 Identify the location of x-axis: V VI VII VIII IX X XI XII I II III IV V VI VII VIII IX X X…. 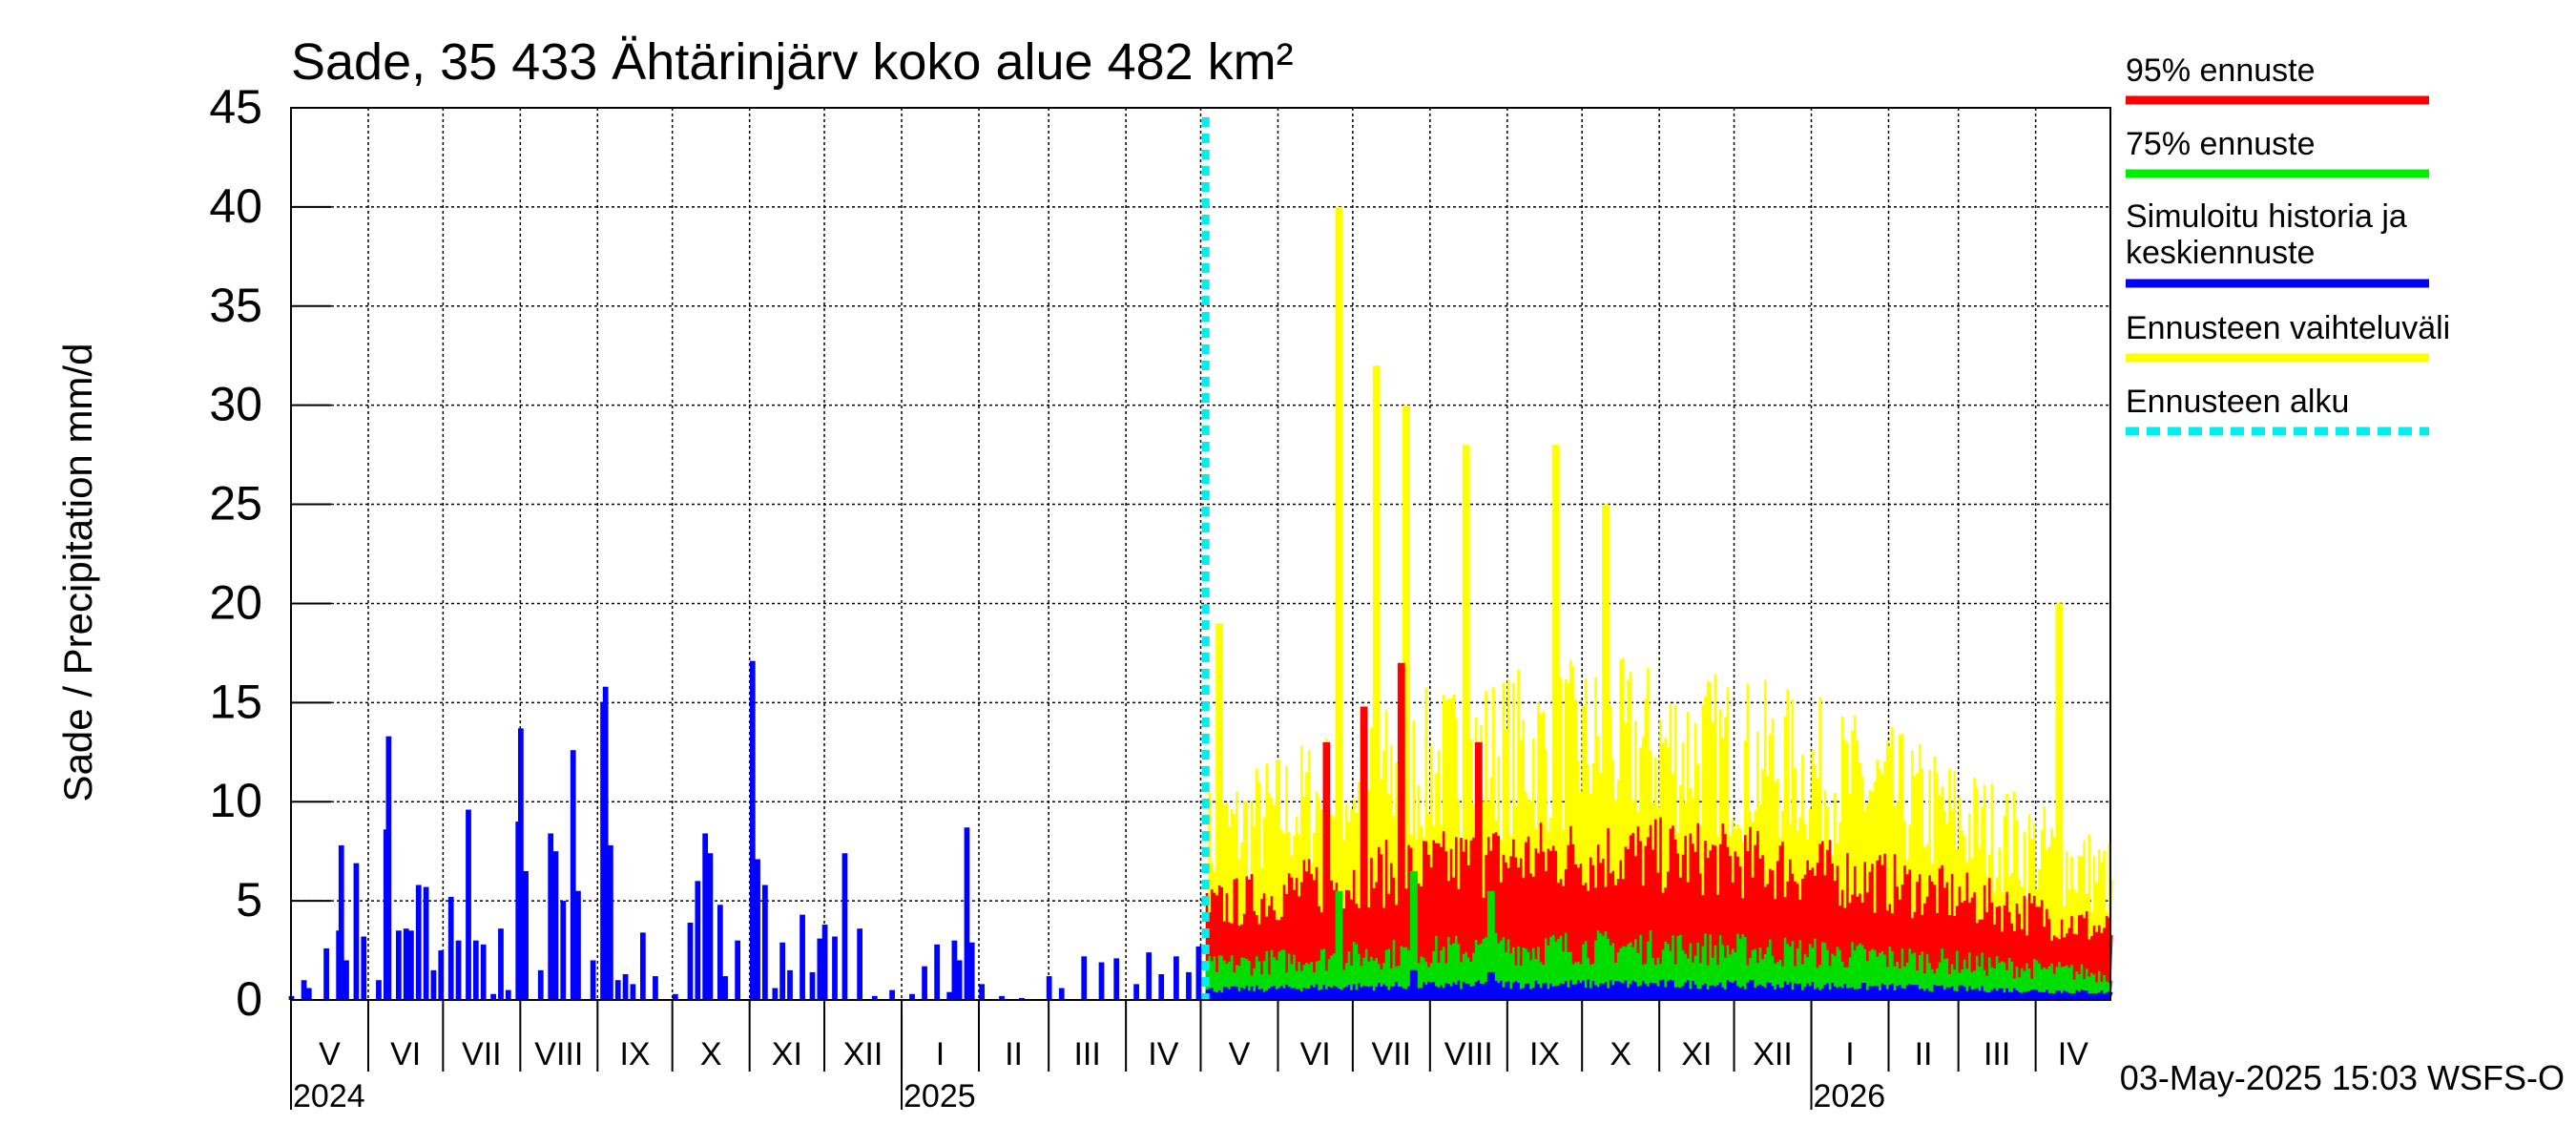
(1189, 1057).